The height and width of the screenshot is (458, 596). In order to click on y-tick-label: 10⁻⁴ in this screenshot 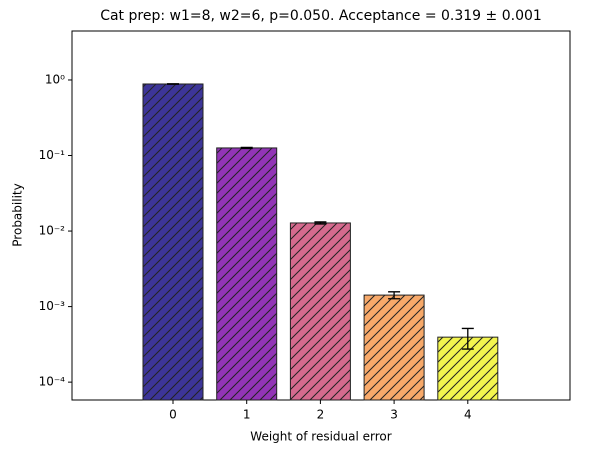, I will do `click(52, 382)`.